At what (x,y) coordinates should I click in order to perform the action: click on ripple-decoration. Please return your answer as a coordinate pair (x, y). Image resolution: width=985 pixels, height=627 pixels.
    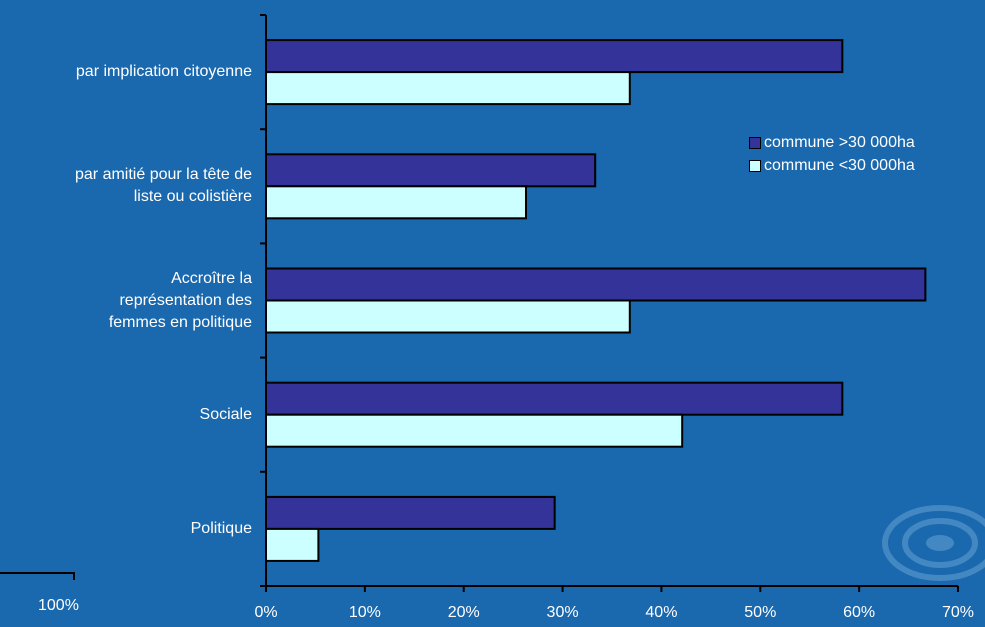
    Looking at the image, I should click on (933, 543).